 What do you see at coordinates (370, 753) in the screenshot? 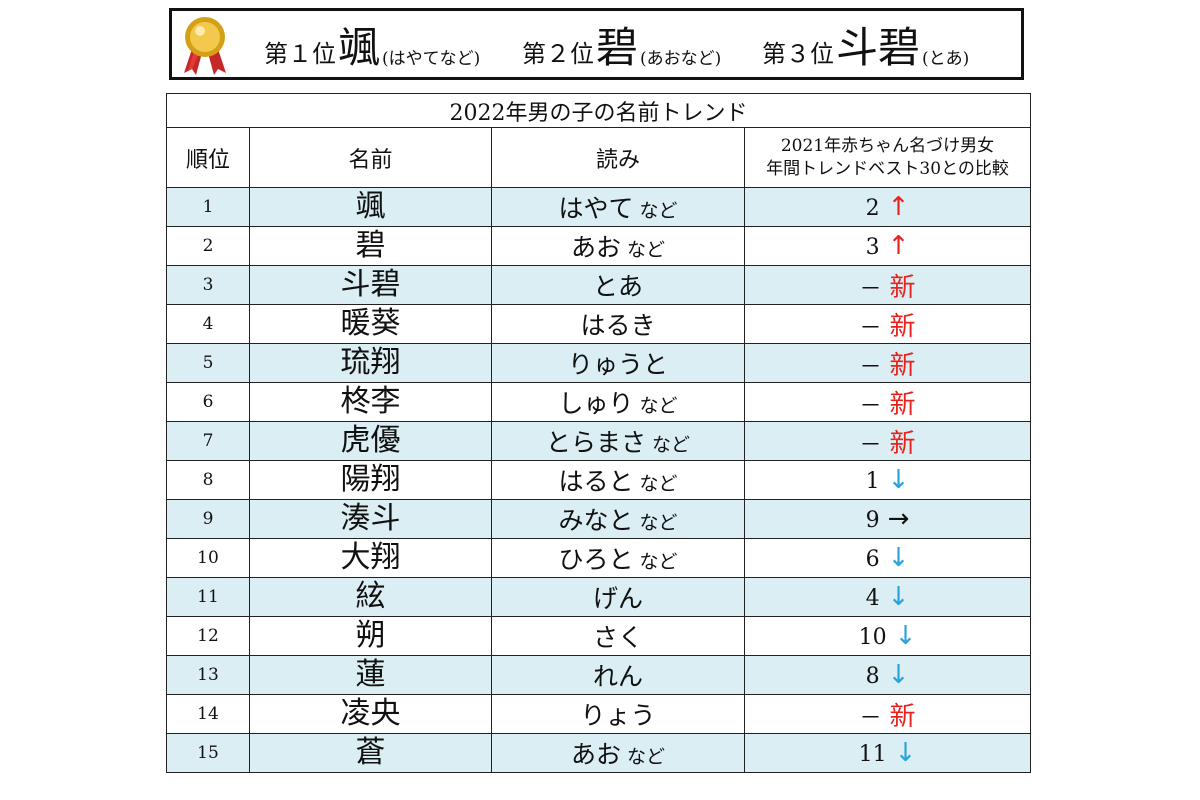
I see `cell-name: 蒼` at bounding box center [370, 753].